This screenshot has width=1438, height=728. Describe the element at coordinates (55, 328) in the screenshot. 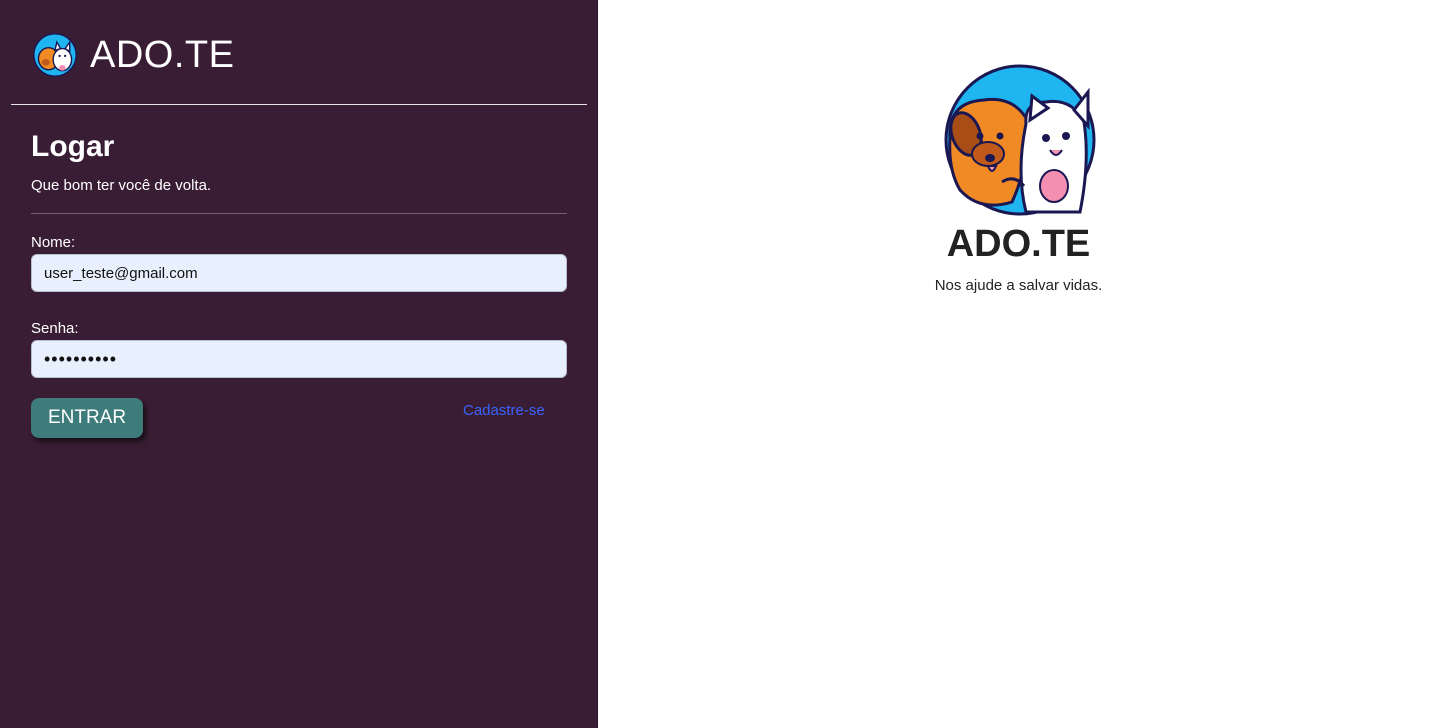

I see `password-label: Senha:` at that location.